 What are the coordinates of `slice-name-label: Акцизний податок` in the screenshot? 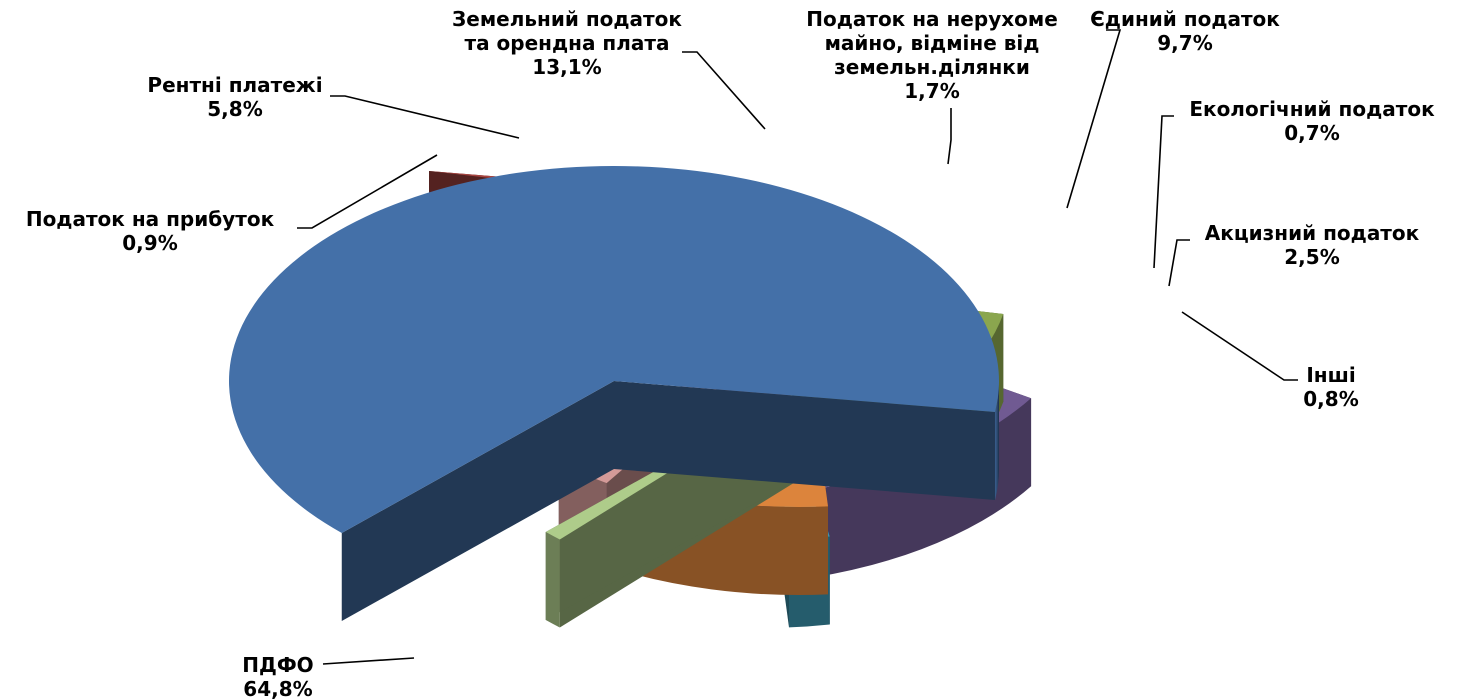 It's located at (1312, 233).